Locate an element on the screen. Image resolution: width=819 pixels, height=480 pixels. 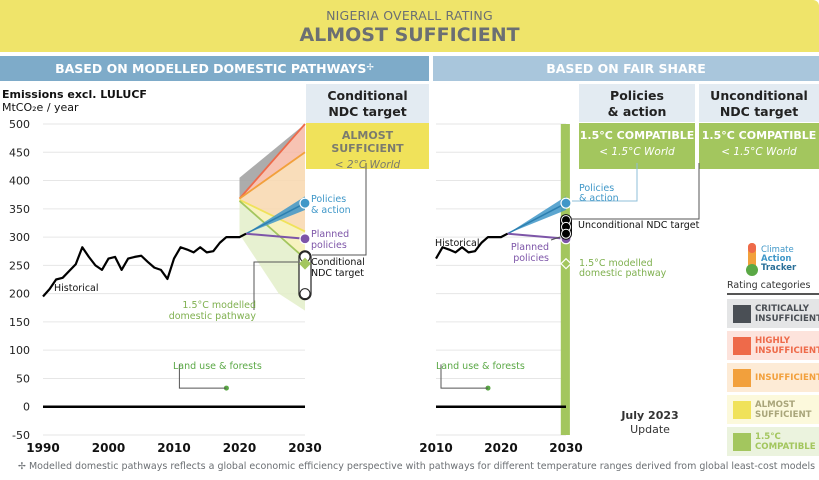
y-axis-title: Emissions excl. LULUCF is located at coordinates (74, 94).